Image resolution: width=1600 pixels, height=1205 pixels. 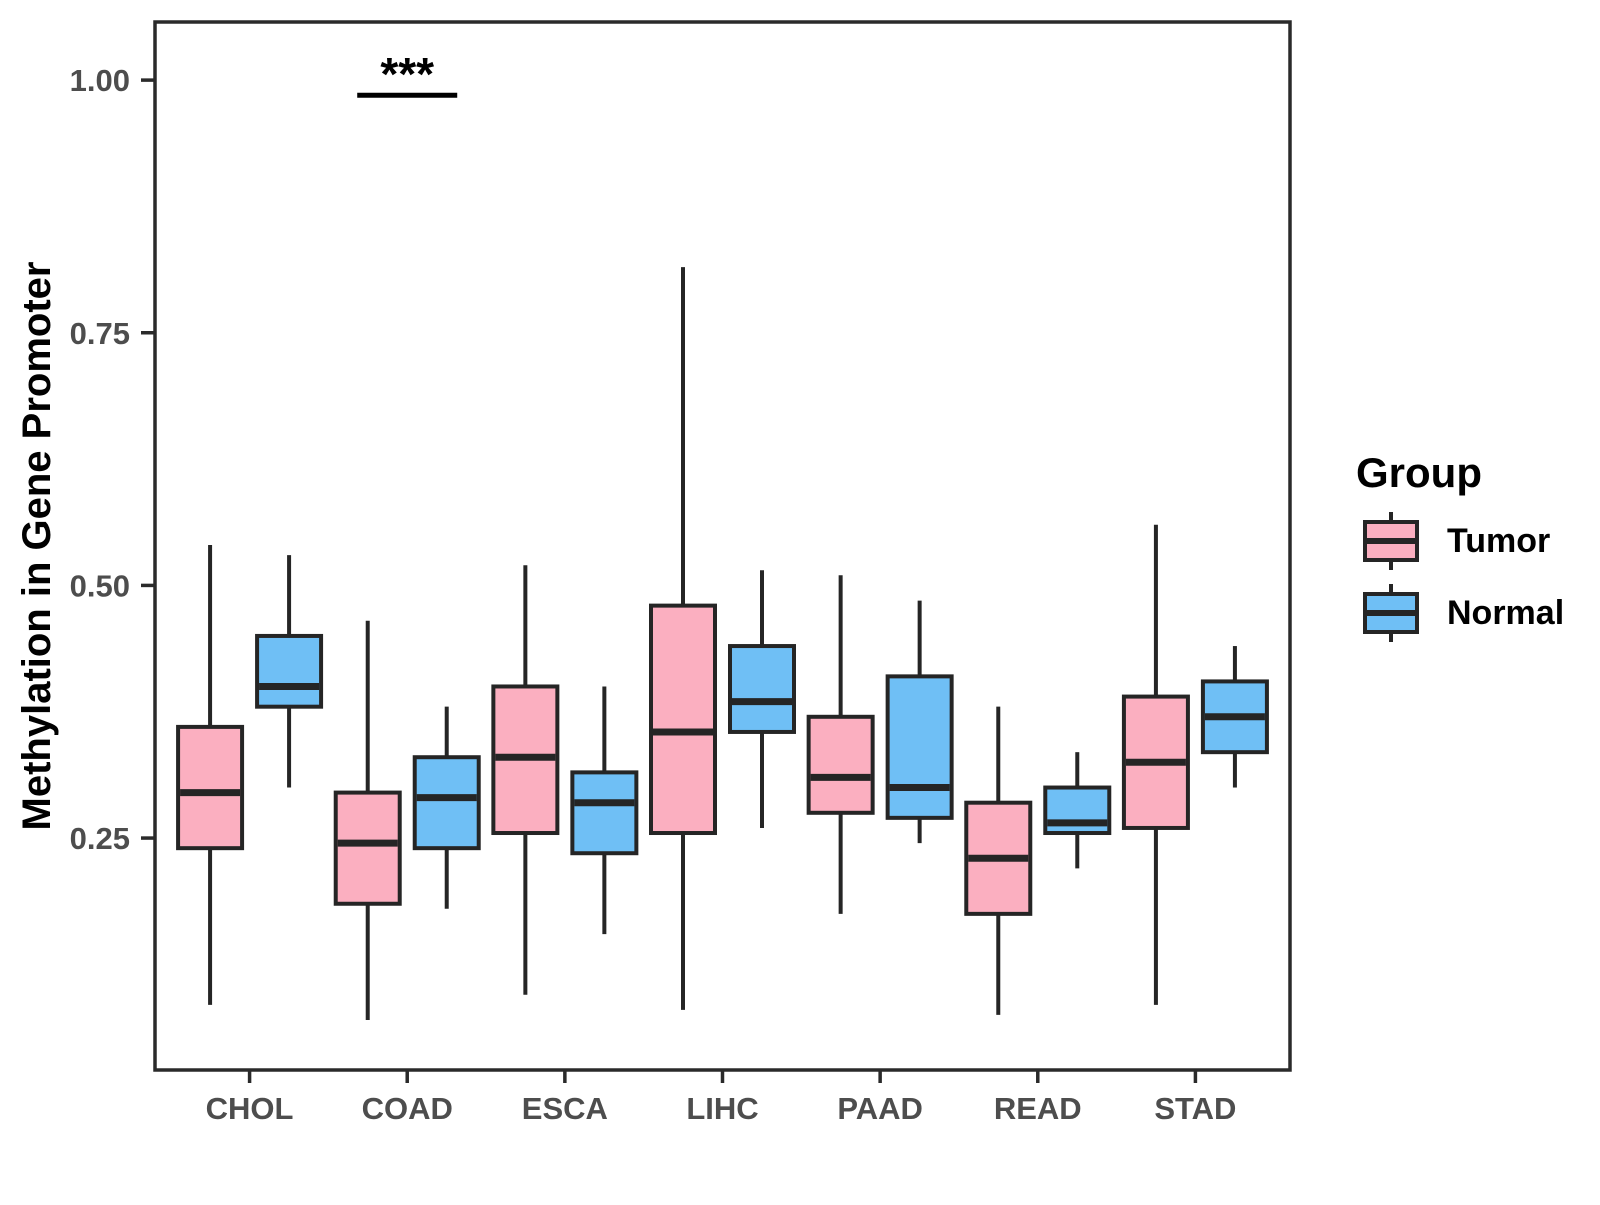 What do you see at coordinates (100, 80) in the screenshot?
I see `y-tick-label: 1.00` at bounding box center [100, 80].